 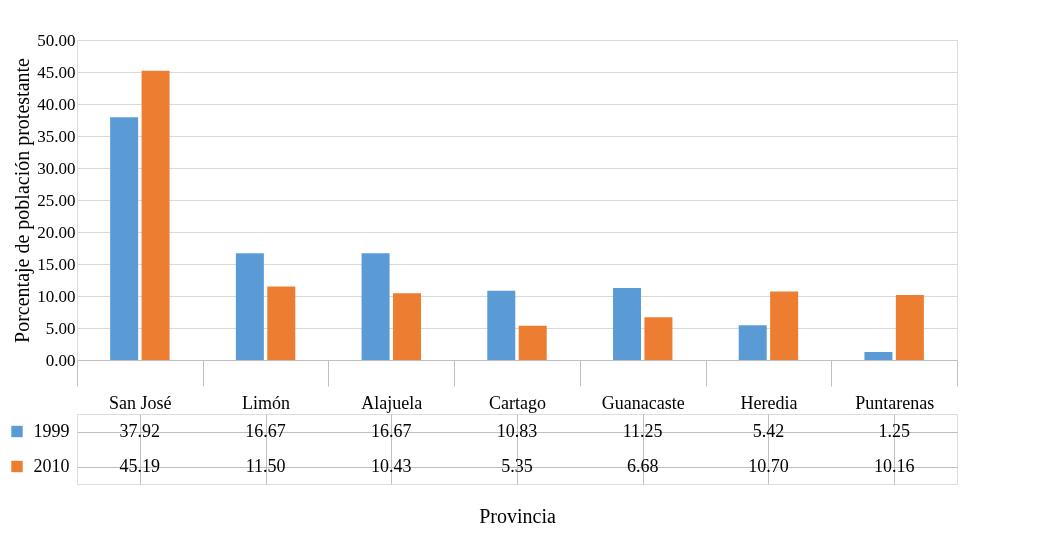 I want to click on y-tick-label: 0.00, so click(x=60, y=360).